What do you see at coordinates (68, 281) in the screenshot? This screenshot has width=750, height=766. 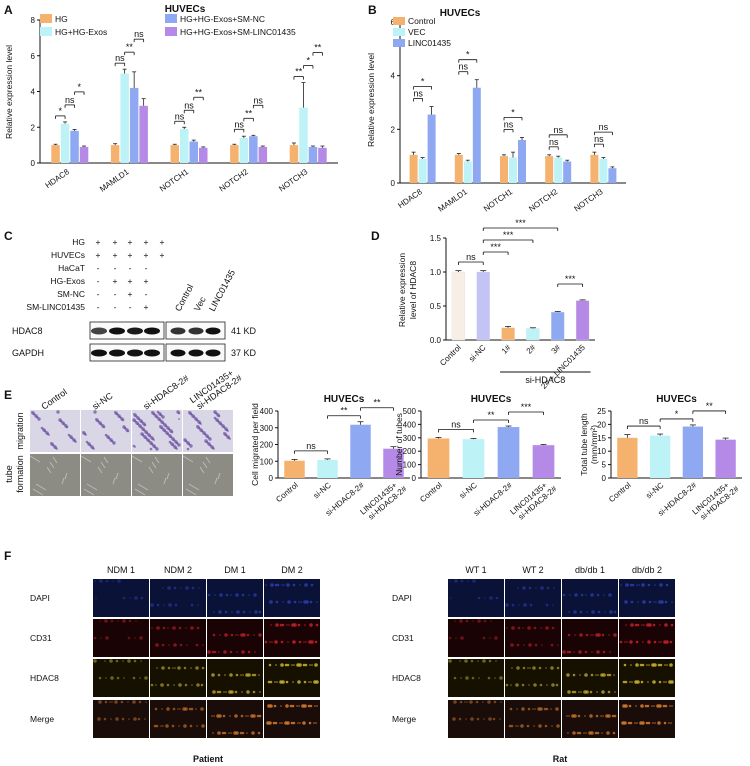 I see `blot-row-label: HG-Exos` at bounding box center [68, 281].